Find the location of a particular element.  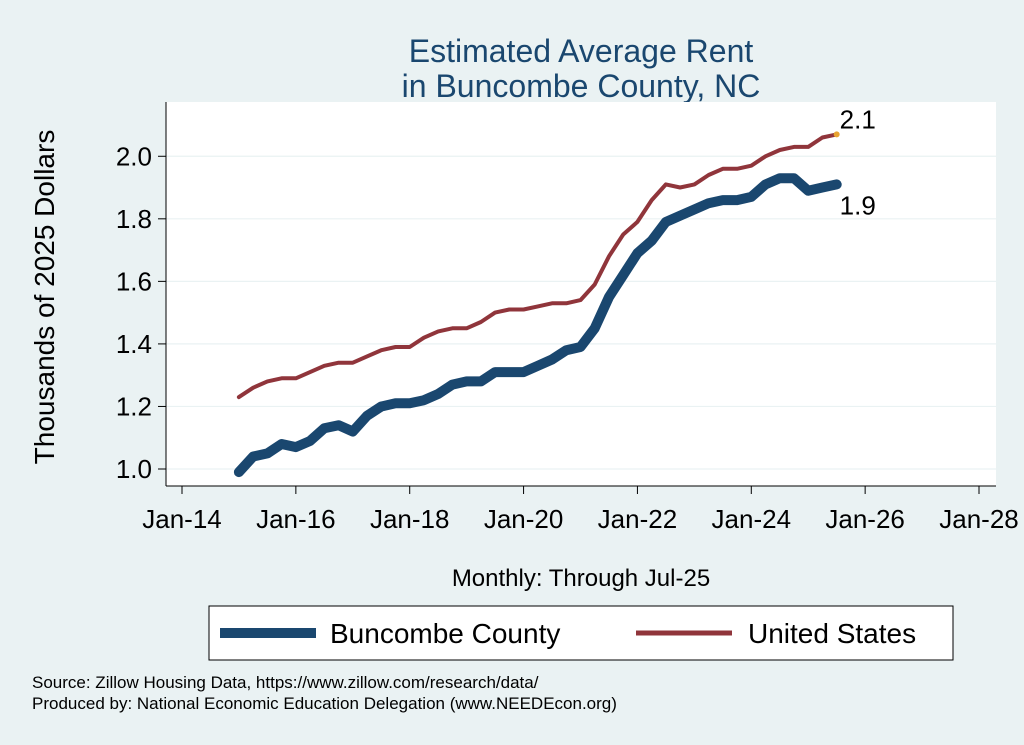

x-tick-label: Jan-16 is located at coordinates (296, 519).